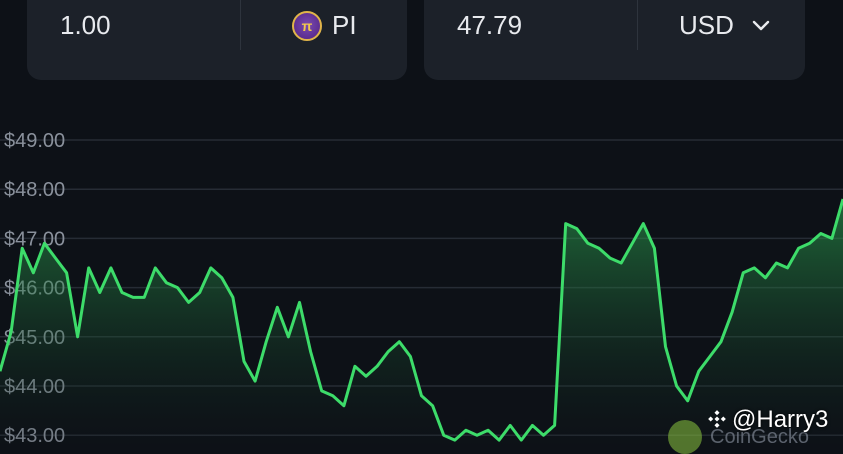 Image resolution: width=843 pixels, height=454 pixels. Describe the element at coordinates (85, 25) in the screenshot. I see `from-amount-input: 1.00` at that location.